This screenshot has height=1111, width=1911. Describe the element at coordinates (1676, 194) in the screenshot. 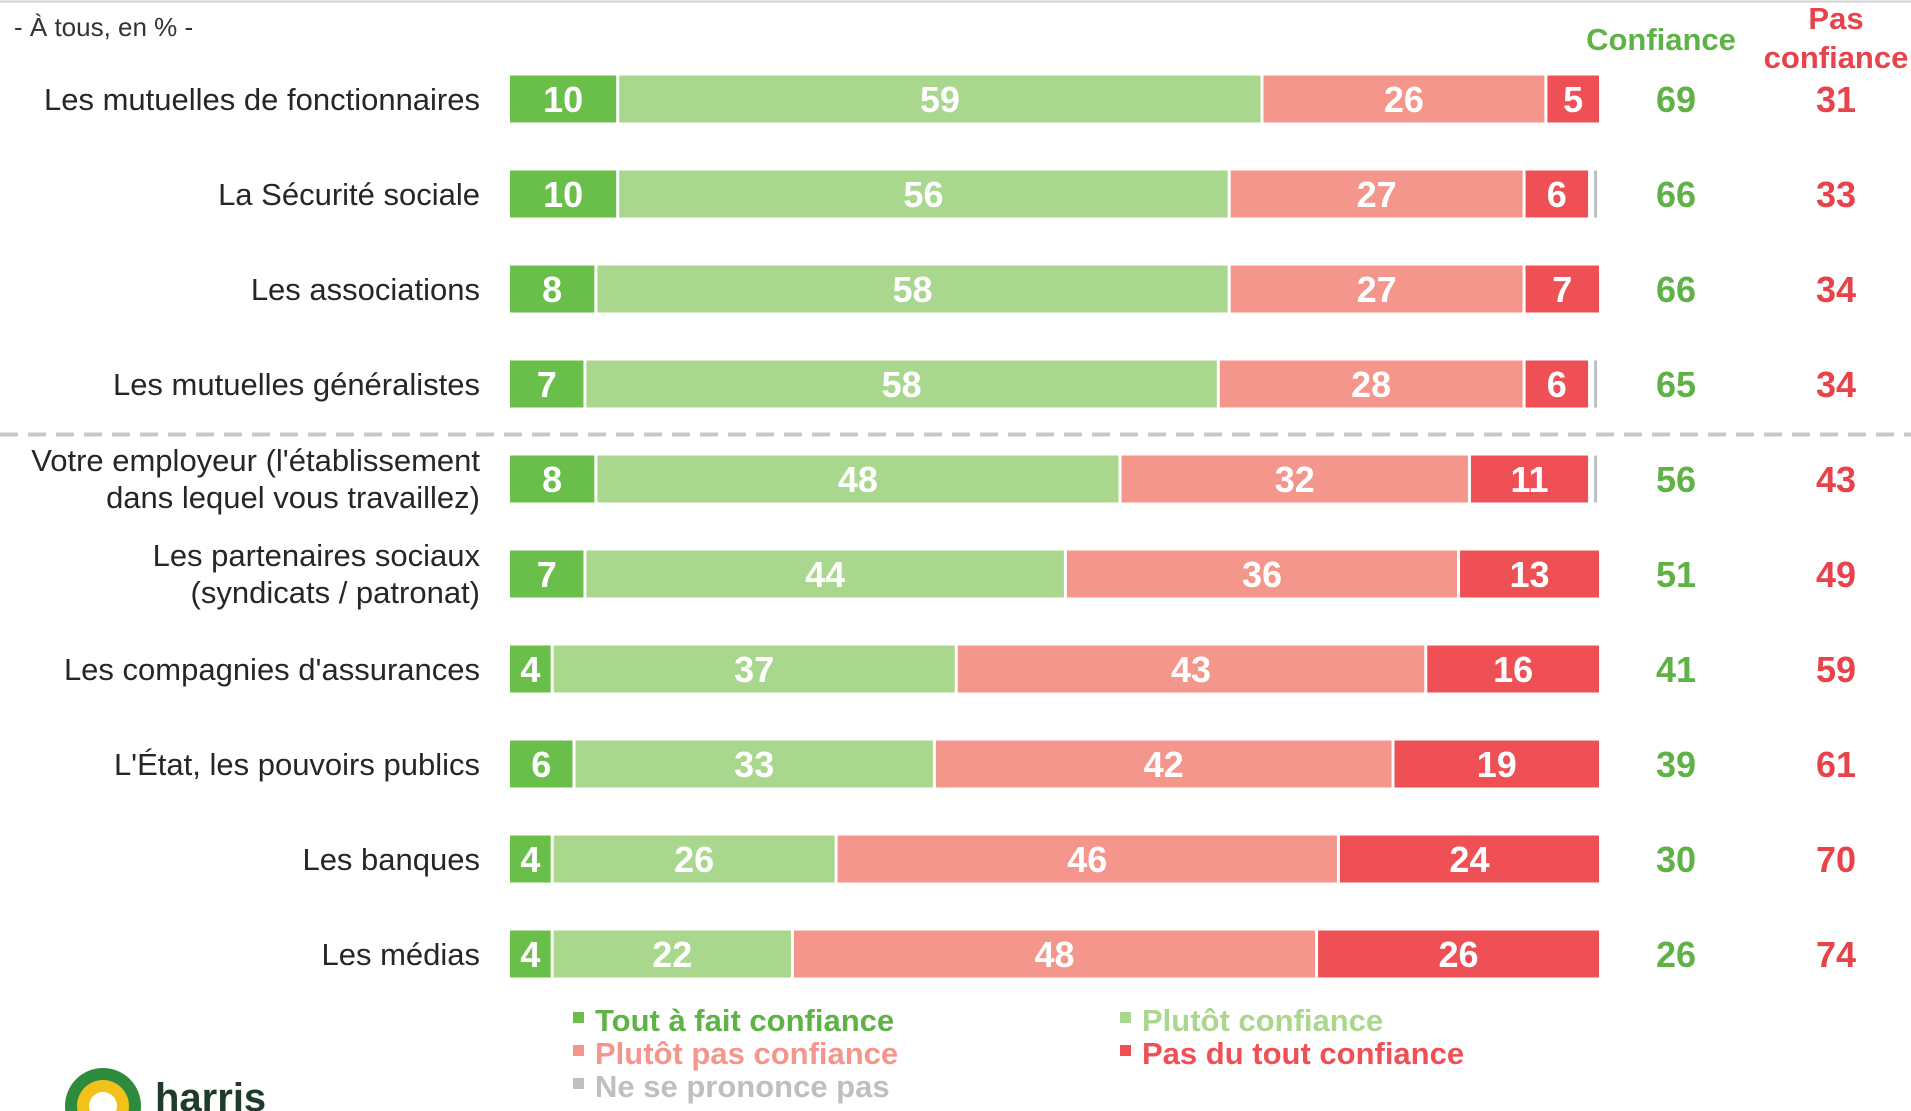

I see `total-confiance: 66` at that location.